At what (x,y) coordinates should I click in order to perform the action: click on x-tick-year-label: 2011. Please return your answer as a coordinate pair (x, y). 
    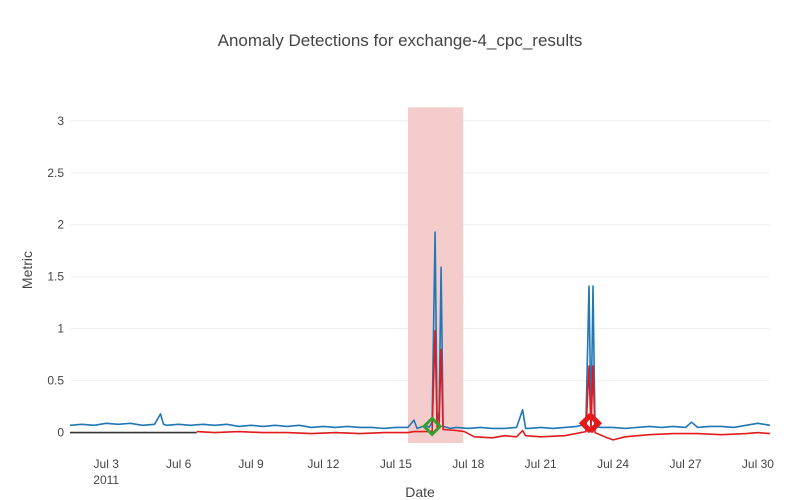
    Looking at the image, I should click on (106, 480).